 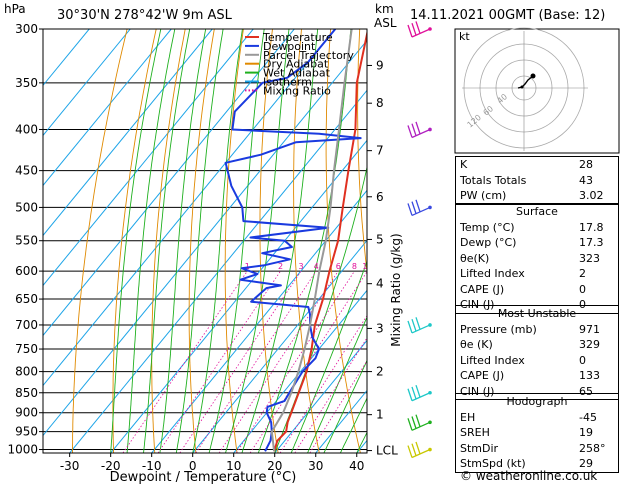 What do you see at coordinates (380, 151) in the screenshot?
I see `km-tick-label: 7` at bounding box center [380, 151].